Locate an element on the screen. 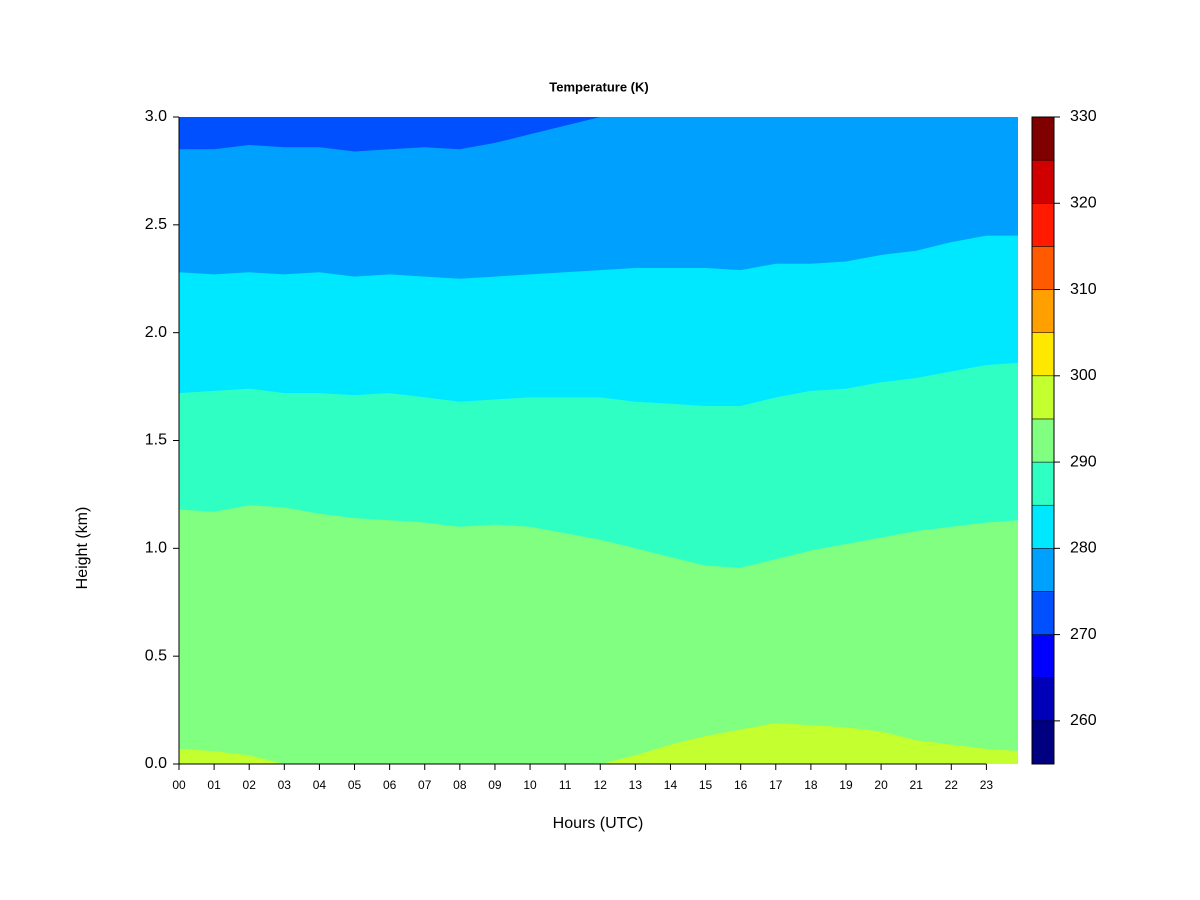 This screenshot has height=900, width=1200. x-tick-label: 02 is located at coordinates (250, 785).